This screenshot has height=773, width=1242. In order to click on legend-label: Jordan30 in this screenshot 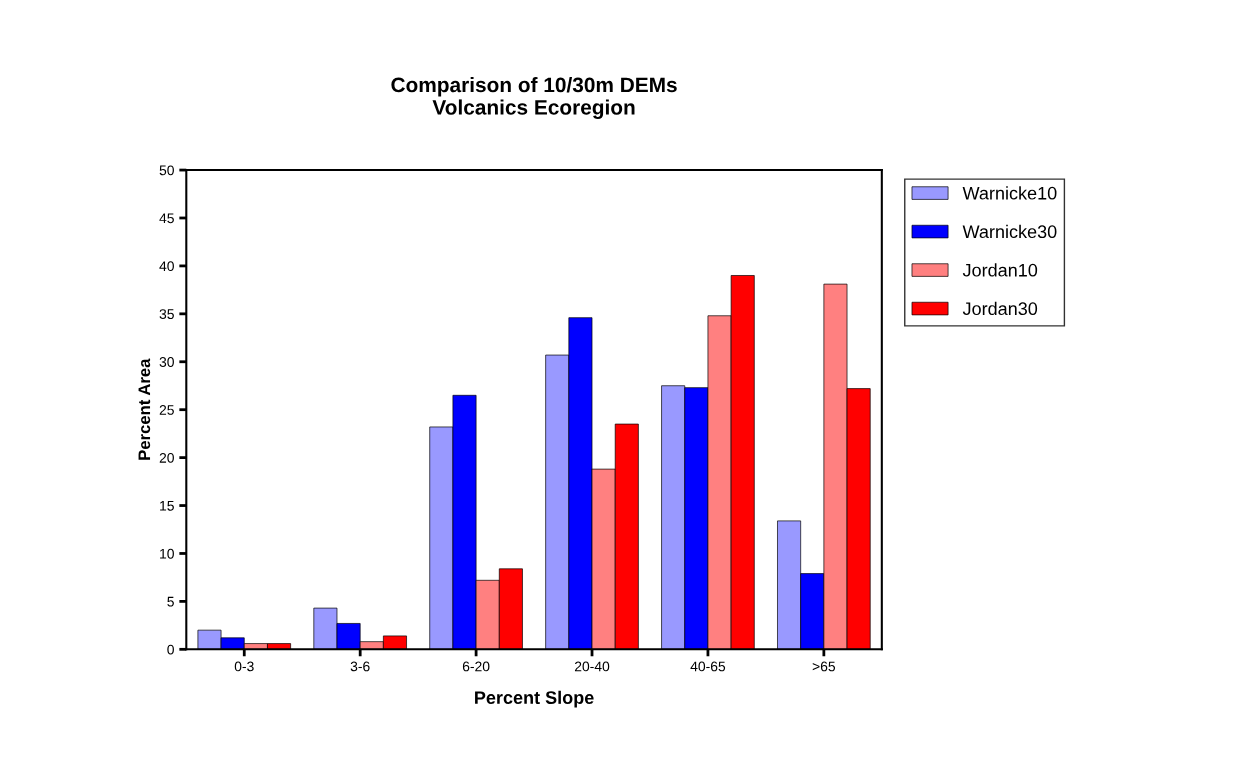, I will do `click(1000, 308)`.